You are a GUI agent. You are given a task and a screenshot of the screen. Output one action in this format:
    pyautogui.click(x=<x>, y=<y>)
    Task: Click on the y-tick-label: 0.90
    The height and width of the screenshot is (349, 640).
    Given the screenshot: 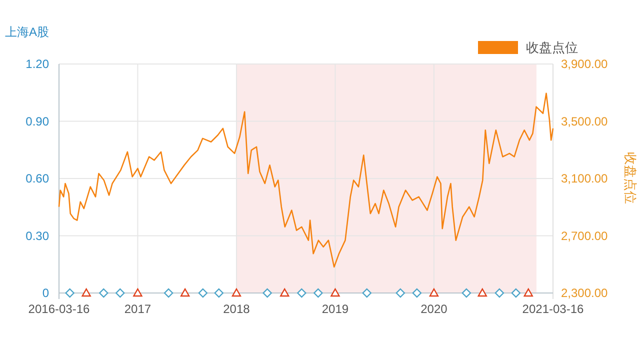 What is the action you would take?
    pyautogui.click(x=38, y=121)
    